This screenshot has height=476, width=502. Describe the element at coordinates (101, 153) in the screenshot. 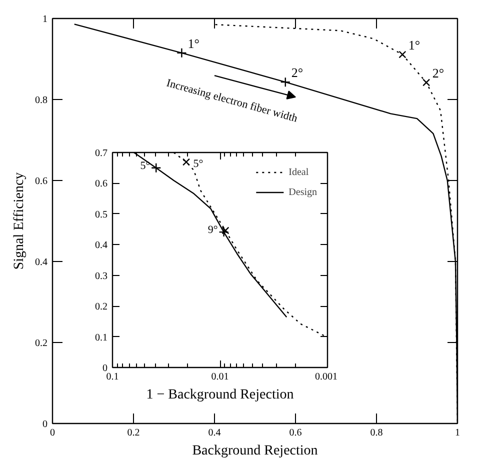

I see `y-tick-label: 0.7` at that location.